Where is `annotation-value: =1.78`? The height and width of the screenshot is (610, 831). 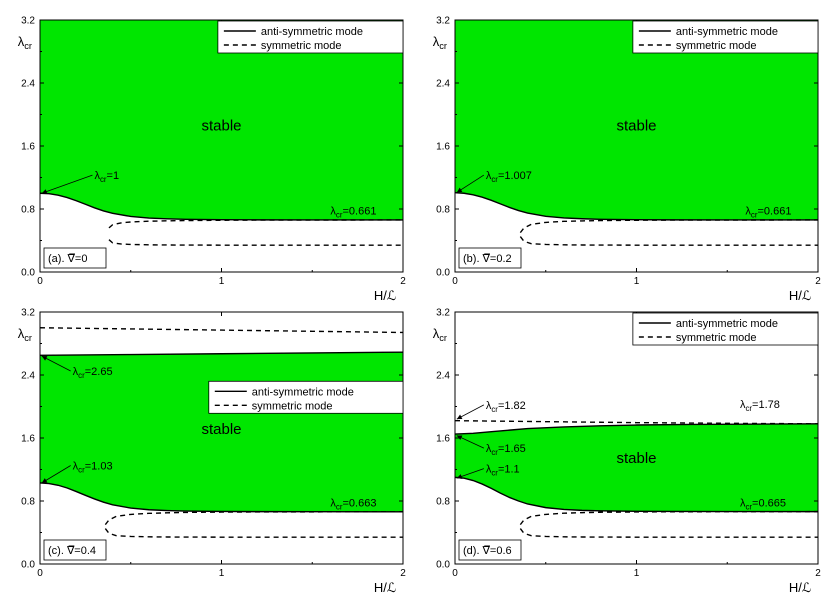
annotation-value: =1.78 is located at coordinates (766, 405).